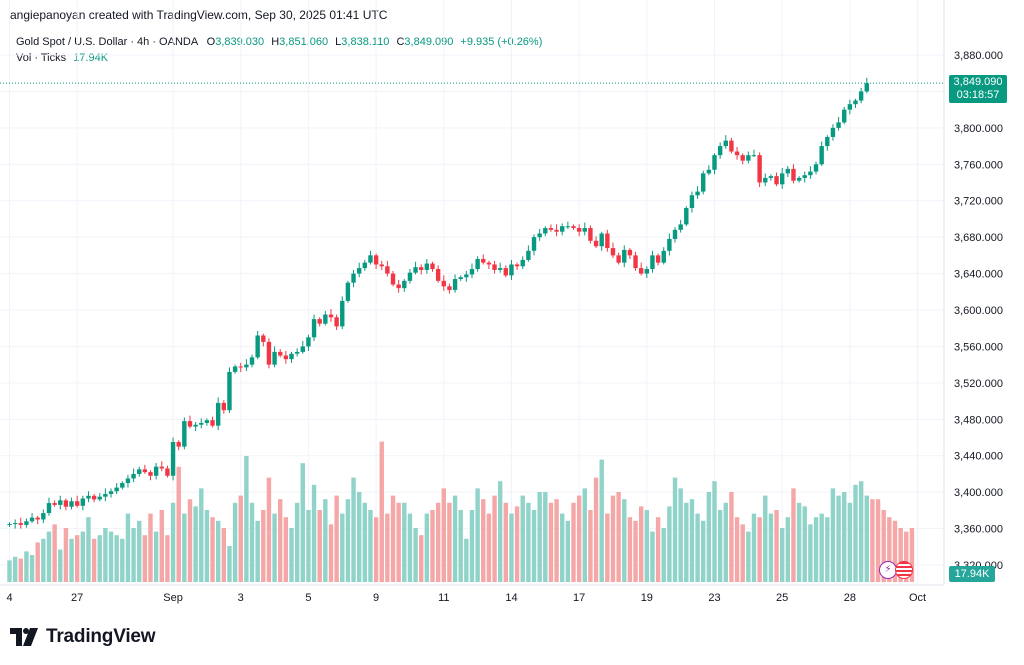 The width and height of the screenshot is (1024, 665). I want to click on price-tick-label: 3,520.000, so click(978, 384).